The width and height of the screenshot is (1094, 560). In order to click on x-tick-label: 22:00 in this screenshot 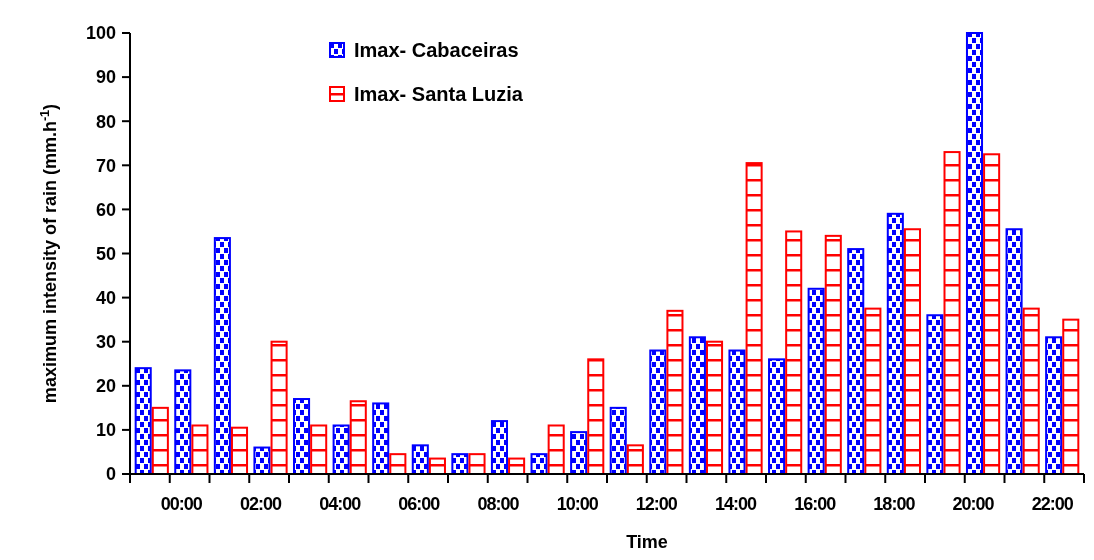, I will do `click(1052, 504)`.